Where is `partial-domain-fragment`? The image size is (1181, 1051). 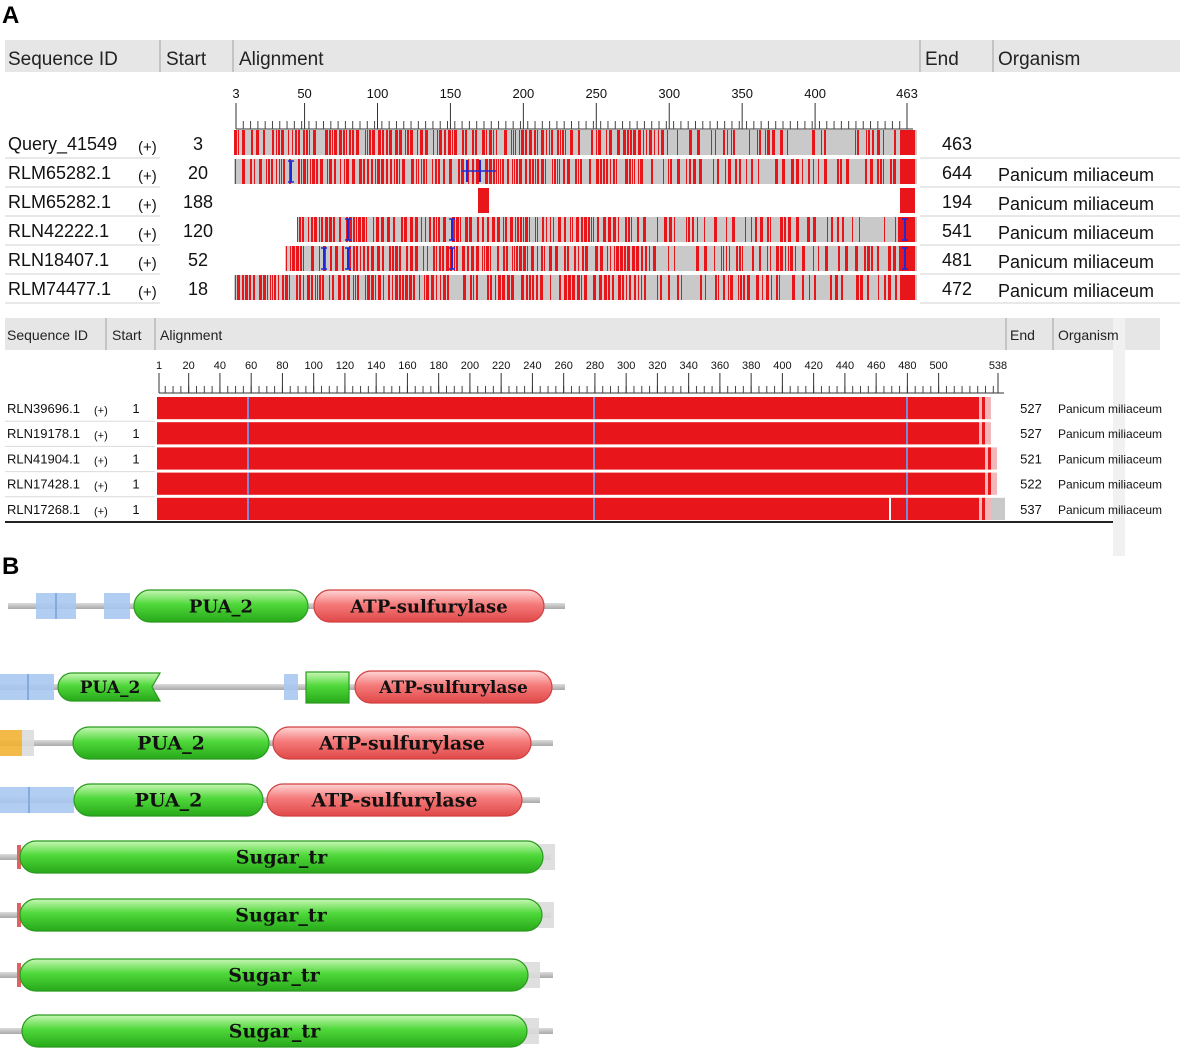
partial-domain-fragment is located at coordinates (327, 687).